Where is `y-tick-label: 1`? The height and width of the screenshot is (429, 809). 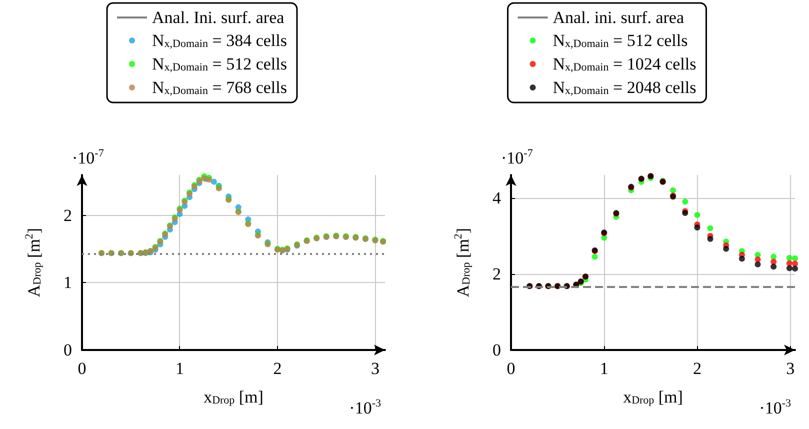
y-tick-label: 1 is located at coordinates (68, 282).